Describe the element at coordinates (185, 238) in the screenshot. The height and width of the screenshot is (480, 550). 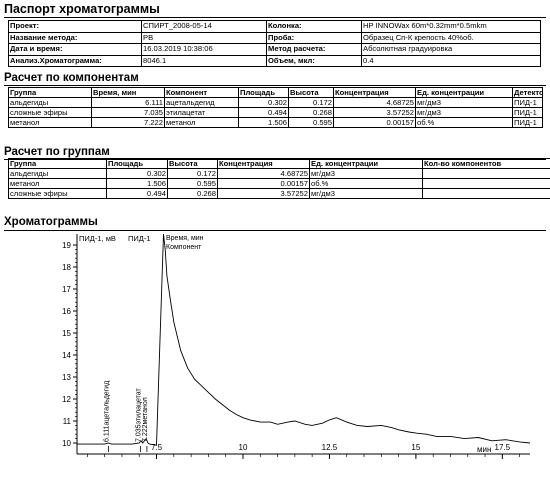
I see `legend-time-label: Время, мин` at that location.